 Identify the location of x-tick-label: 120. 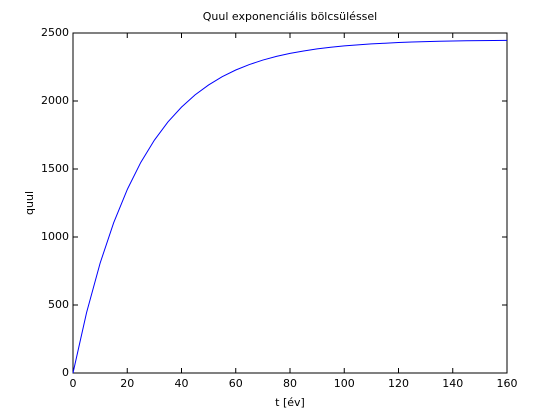
(398, 383).